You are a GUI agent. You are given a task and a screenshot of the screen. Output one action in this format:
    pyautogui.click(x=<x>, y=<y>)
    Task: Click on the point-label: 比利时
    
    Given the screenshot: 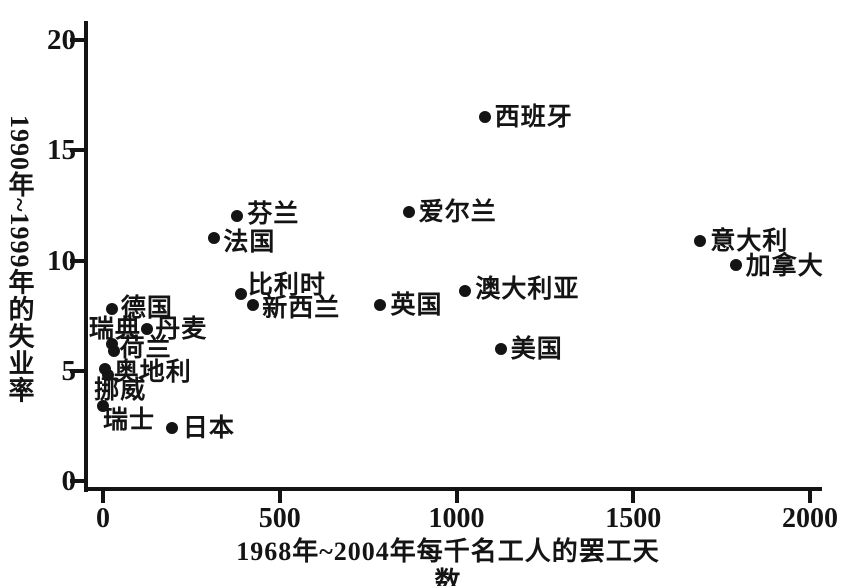 What is the action you would take?
    pyautogui.click(x=286, y=285)
    